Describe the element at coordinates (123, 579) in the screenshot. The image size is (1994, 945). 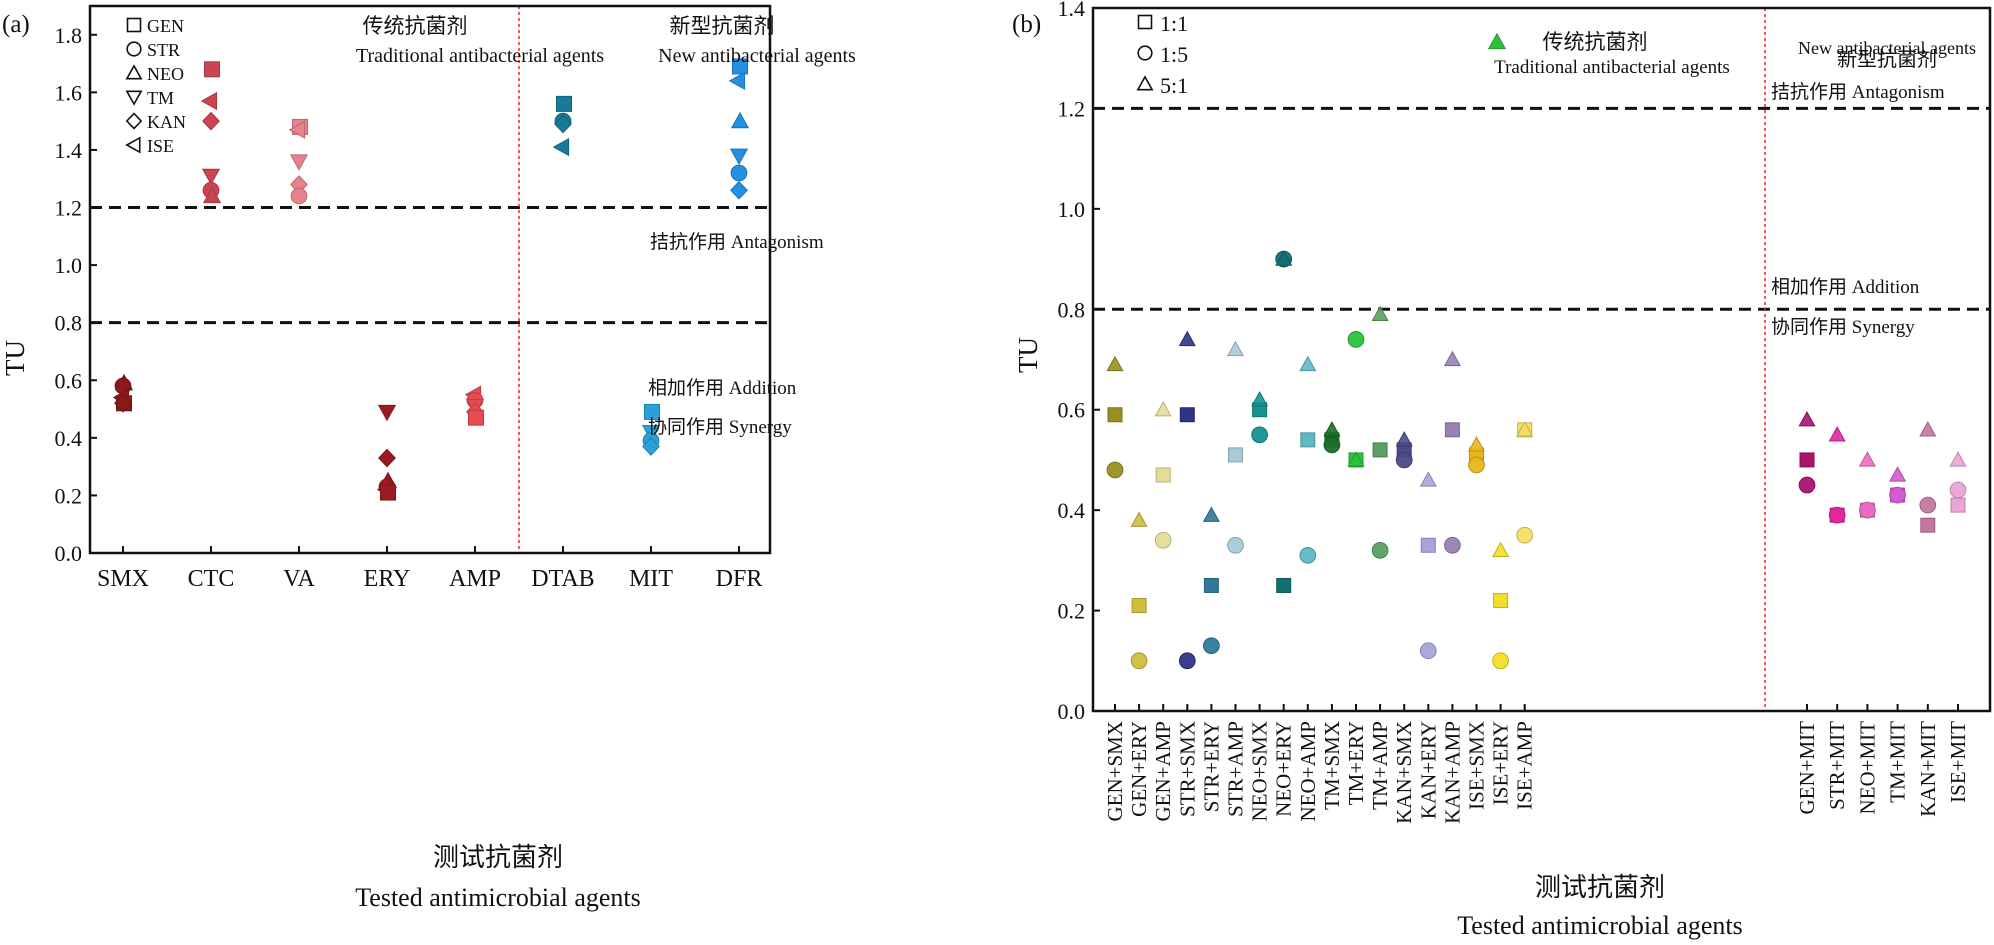
I see `panel-a-x-tick-label-smx: SMX` at that location.